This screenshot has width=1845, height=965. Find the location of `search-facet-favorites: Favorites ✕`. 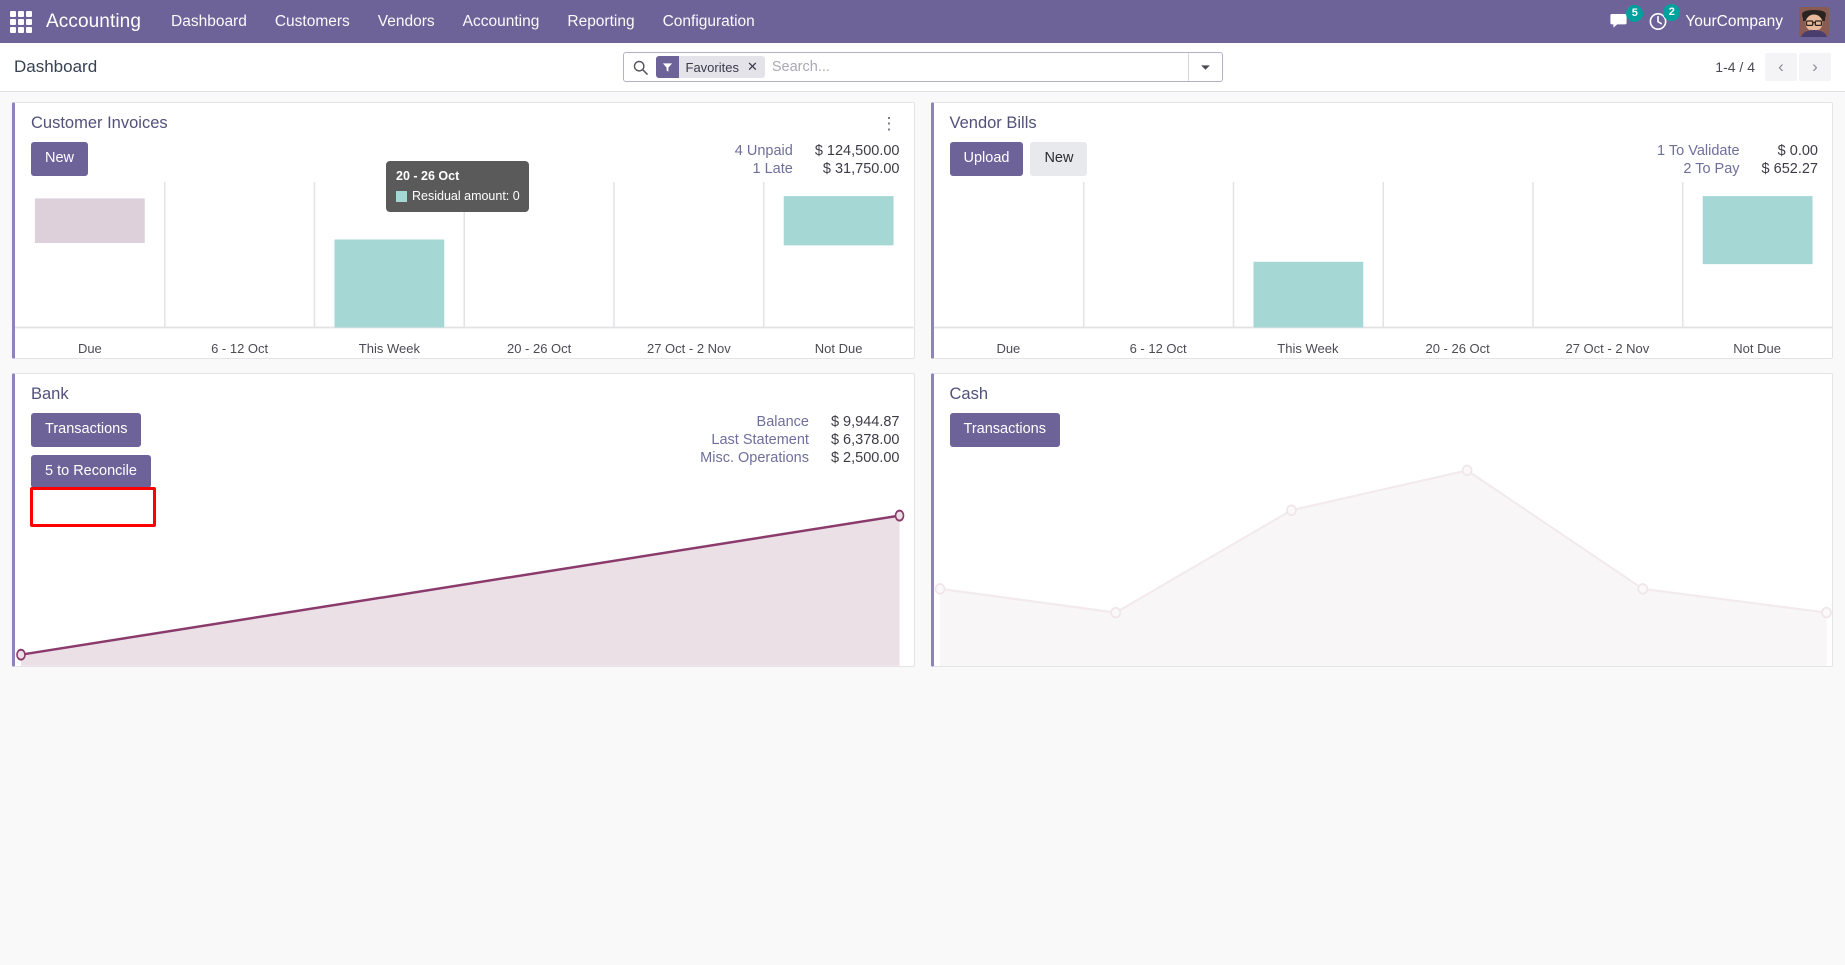

search-facet-favorites: Favorites ✕ is located at coordinates (710, 67).